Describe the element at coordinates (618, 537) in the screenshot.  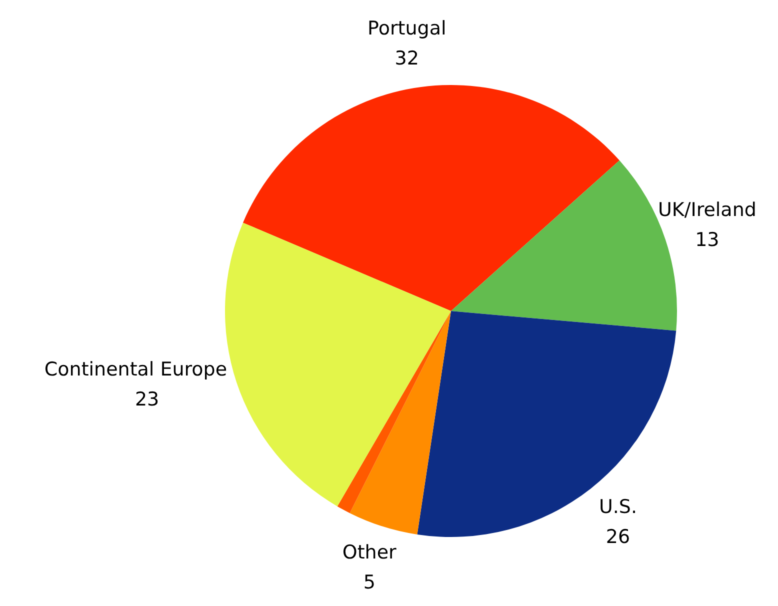
I see `data-label: 26` at that location.